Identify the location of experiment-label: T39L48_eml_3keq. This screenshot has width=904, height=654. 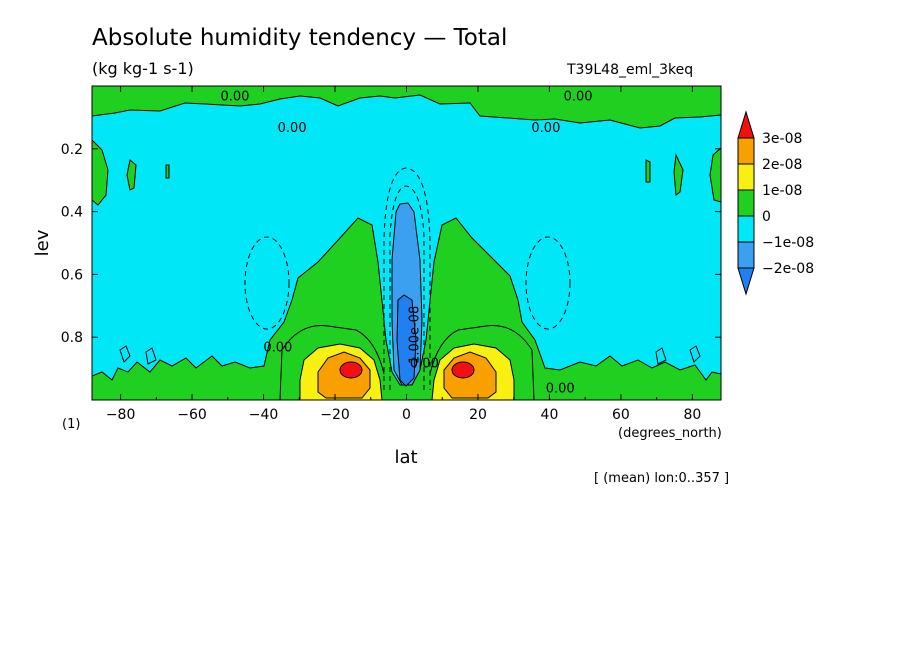
(629, 70).